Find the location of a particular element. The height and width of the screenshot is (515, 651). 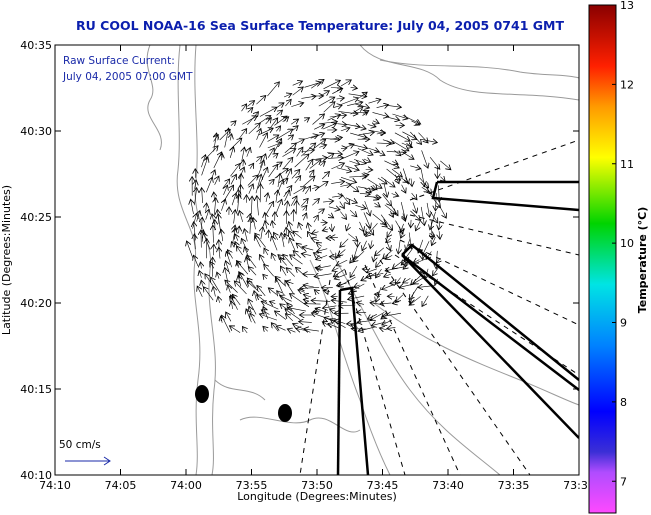

y-tick-label: 40:20 is located at coordinates (36, 303).